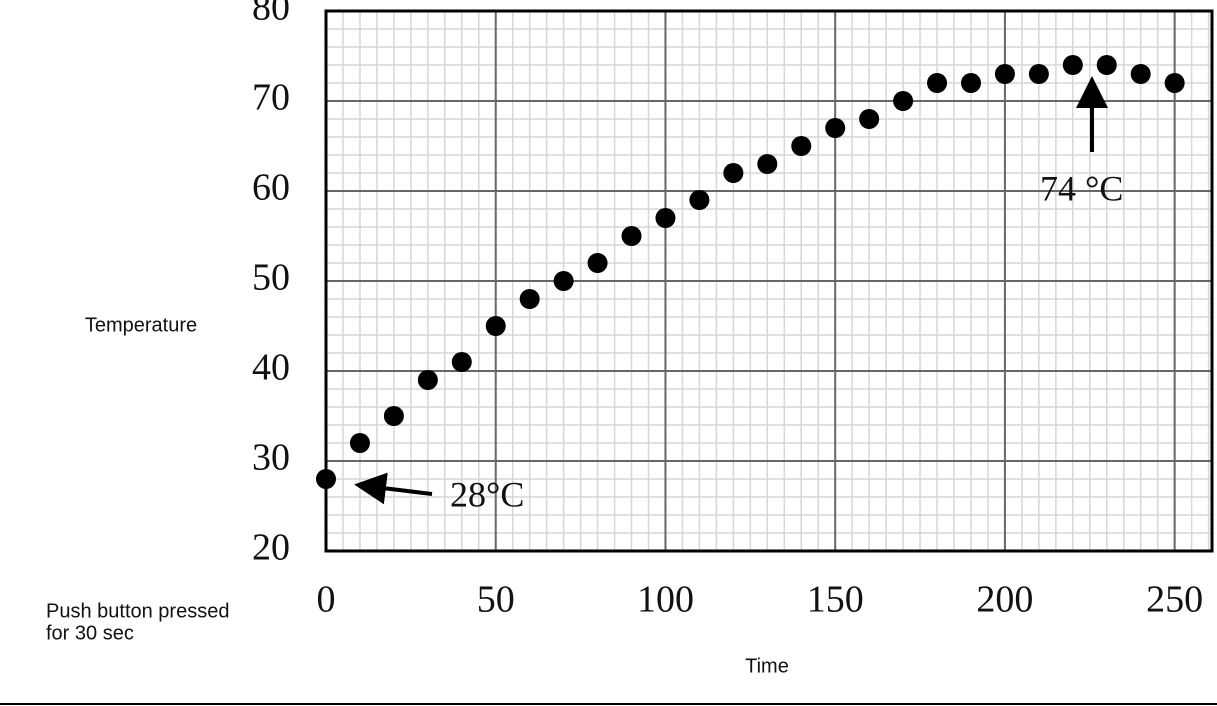  I want to click on x-tick-label: 0, so click(326, 600).